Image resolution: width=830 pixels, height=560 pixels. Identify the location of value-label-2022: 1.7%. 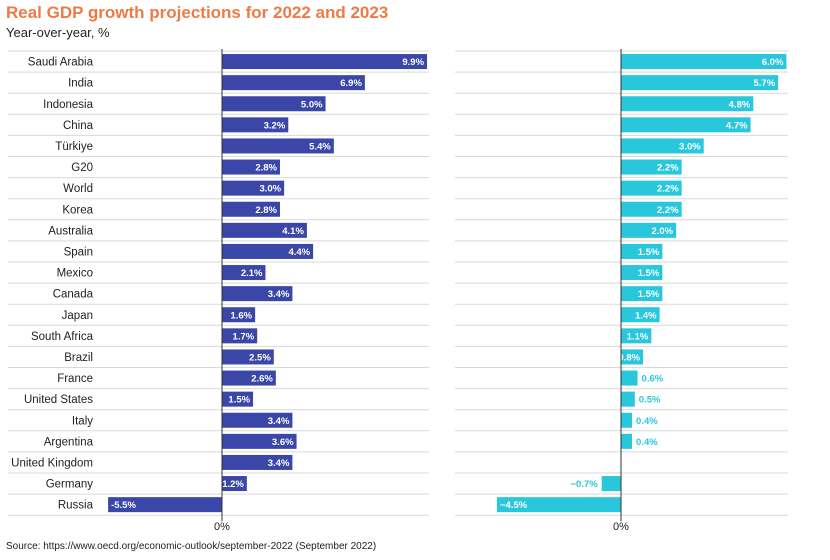
(244, 336).